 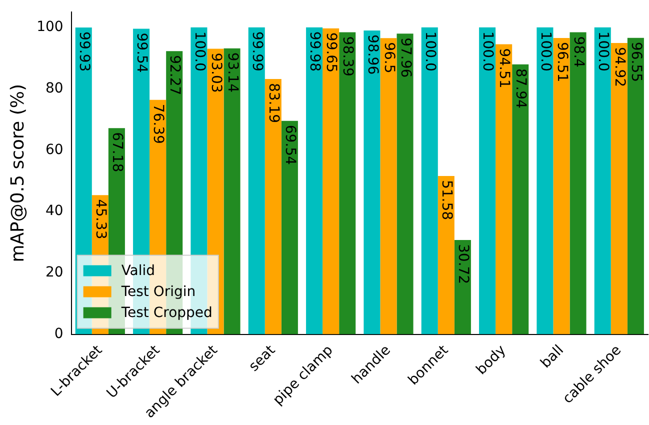 What do you see at coordinates (54, 150) in the screenshot?
I see `y-tick-label: 60` at bounding box center [54, 150].